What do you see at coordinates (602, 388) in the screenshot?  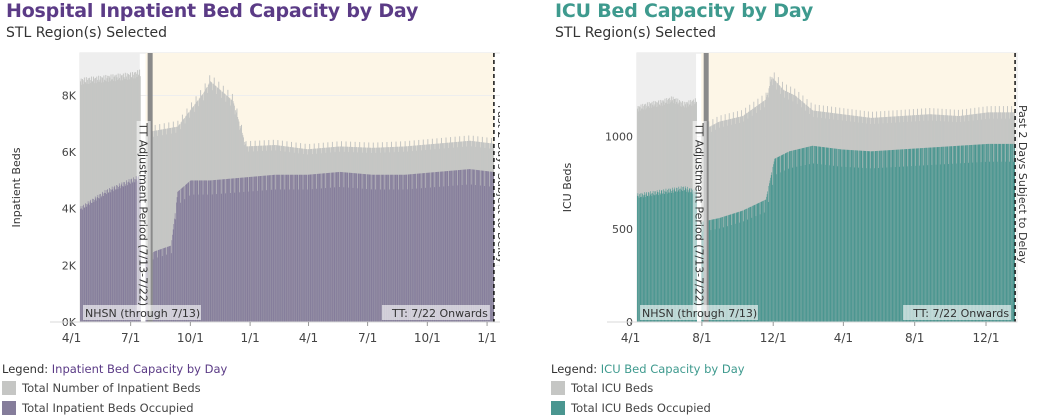 I see `icu-legend-item-total: Total ICU Beds` at bounding box center [602, 388].